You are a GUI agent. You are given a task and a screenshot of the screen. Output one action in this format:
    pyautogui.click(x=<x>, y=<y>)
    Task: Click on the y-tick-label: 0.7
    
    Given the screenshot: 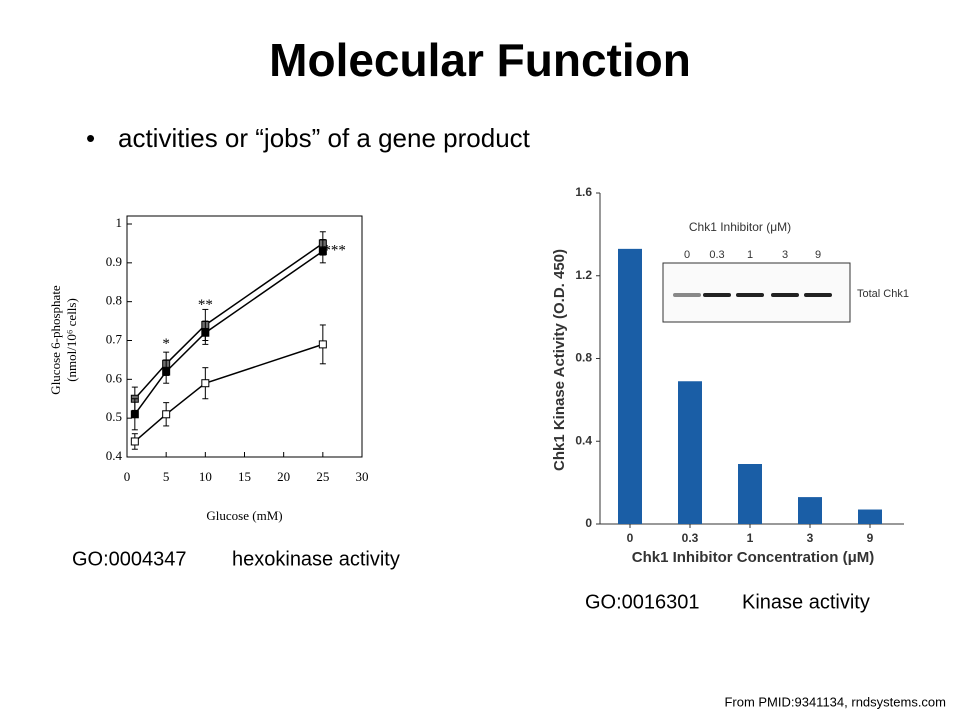 What is the action you would take?
    pyautogui.click(x=114, y=338)
    